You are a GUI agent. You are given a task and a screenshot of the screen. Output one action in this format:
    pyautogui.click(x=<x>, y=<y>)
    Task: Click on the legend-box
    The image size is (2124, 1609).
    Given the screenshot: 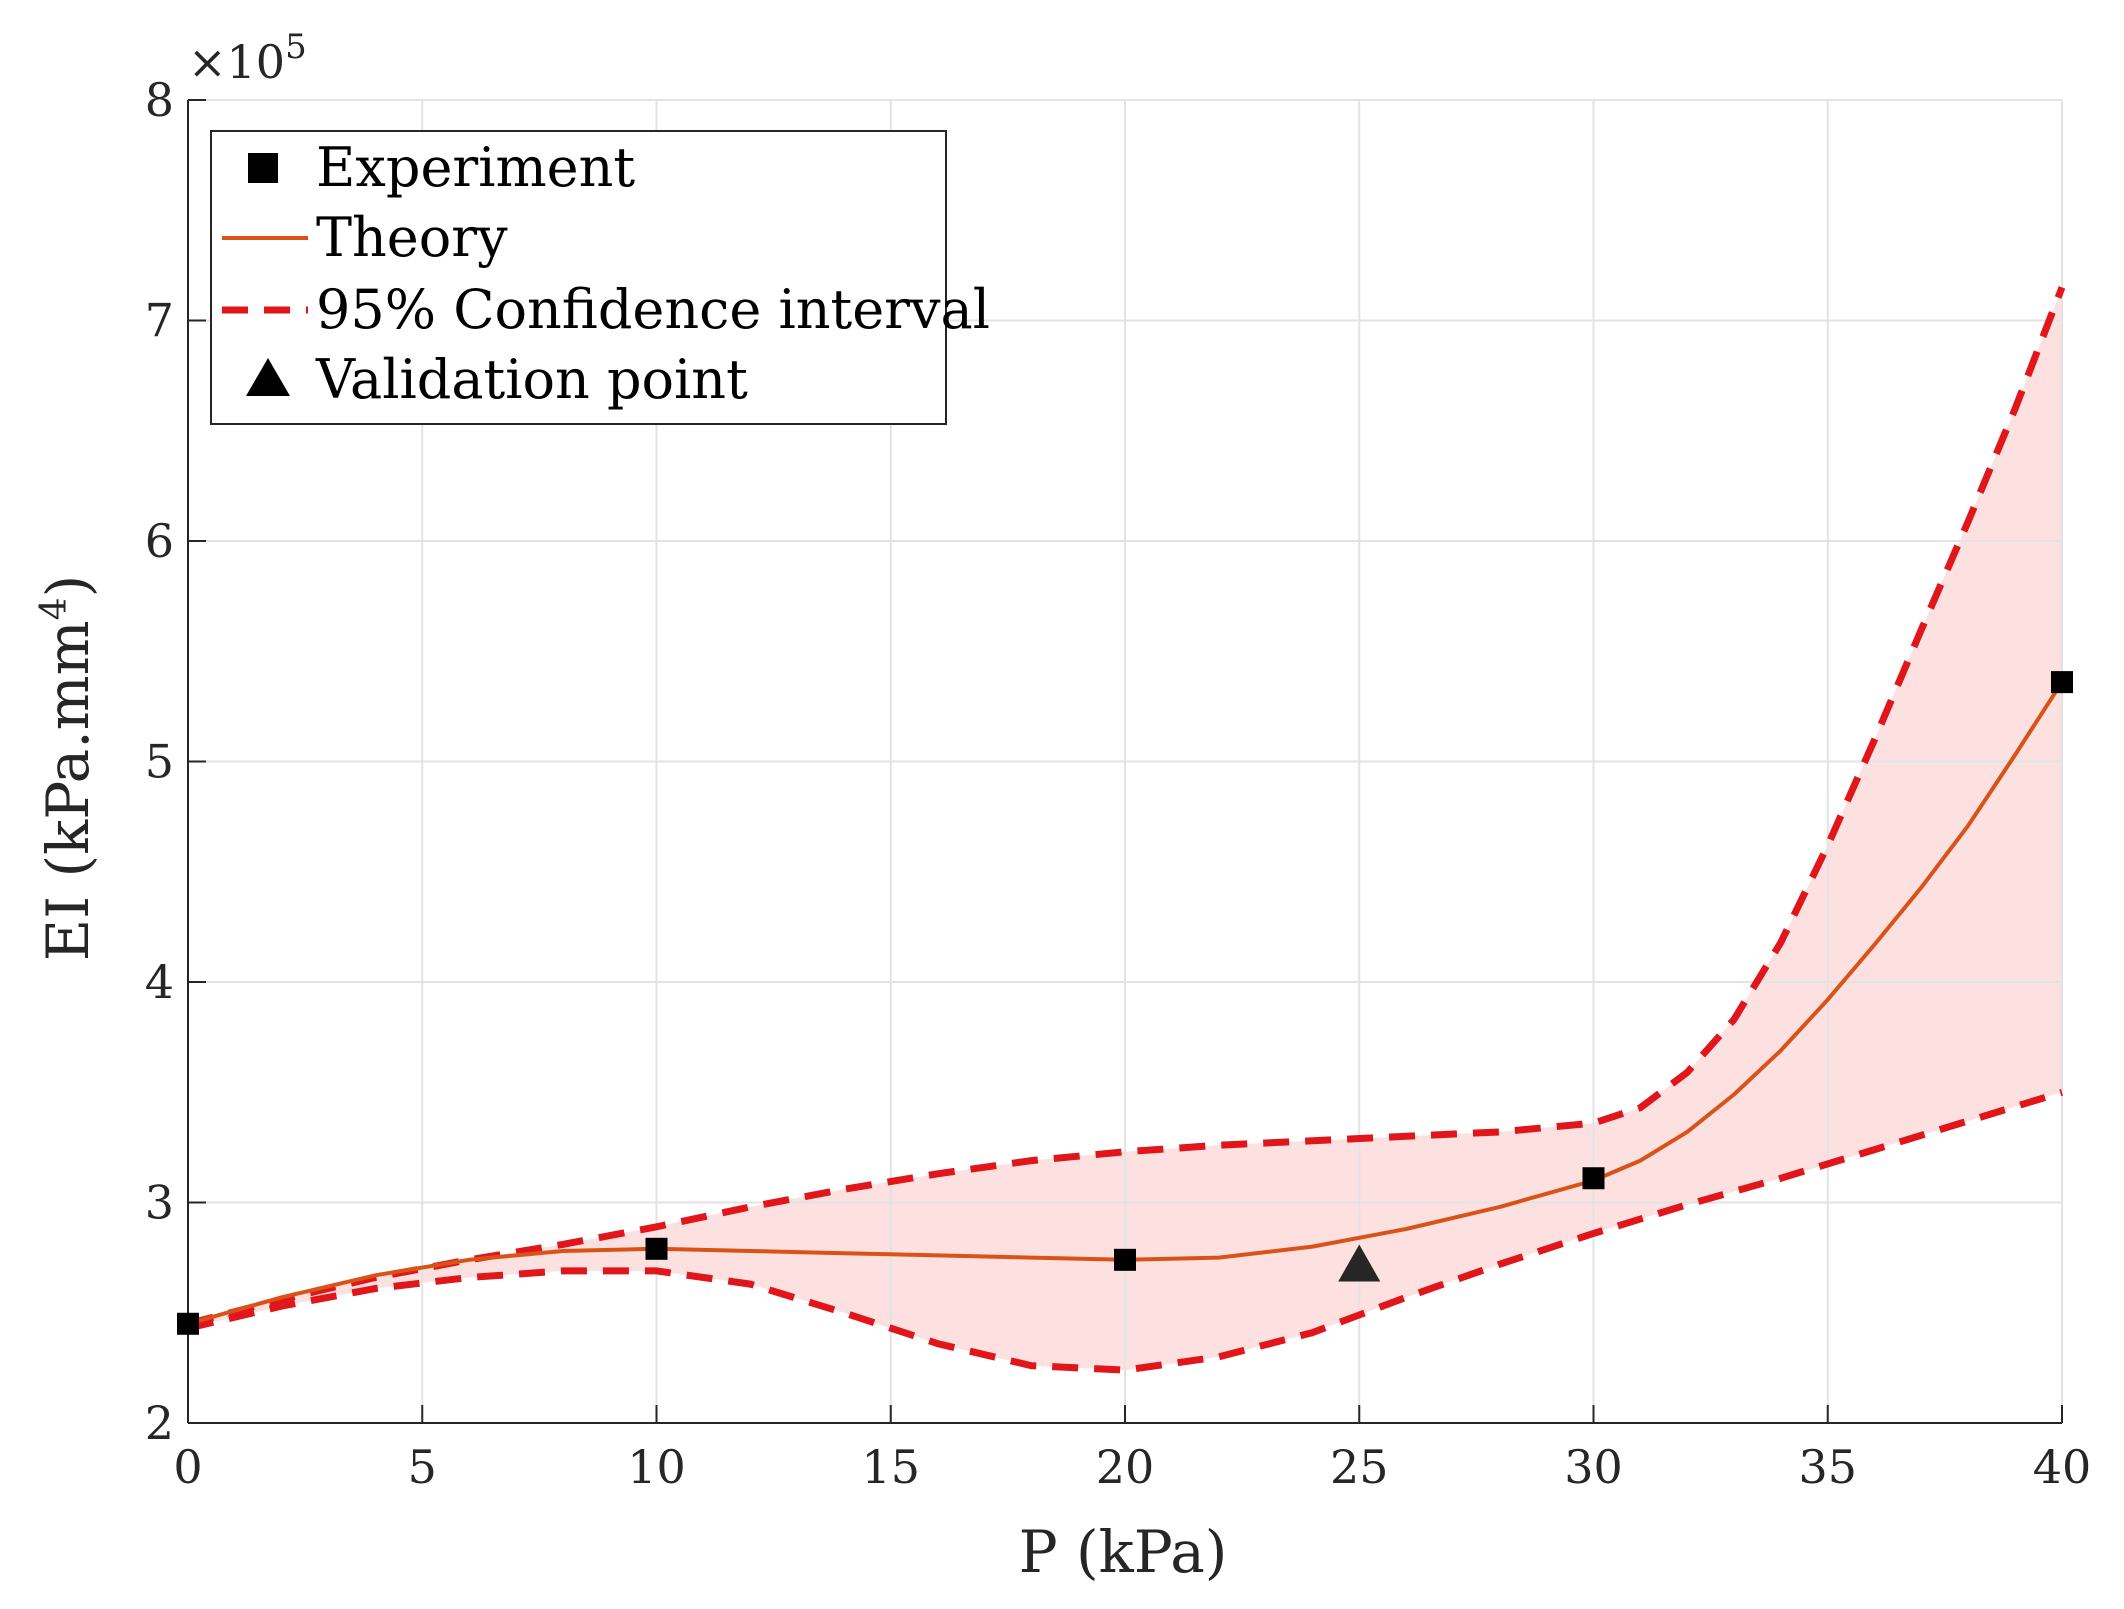 What is the action you would take?
    pyautogui.click(x=578, y=277)
    